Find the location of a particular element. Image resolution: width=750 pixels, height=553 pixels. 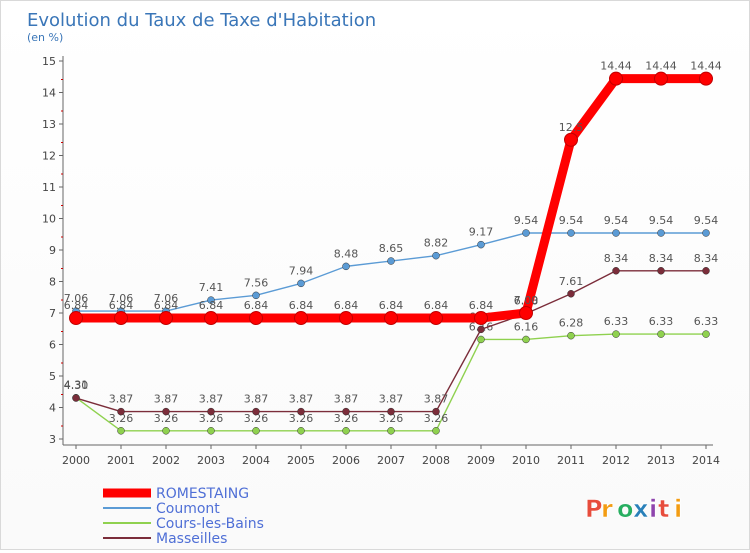

data-label: 7.00 is located at coordinates (526, 300).